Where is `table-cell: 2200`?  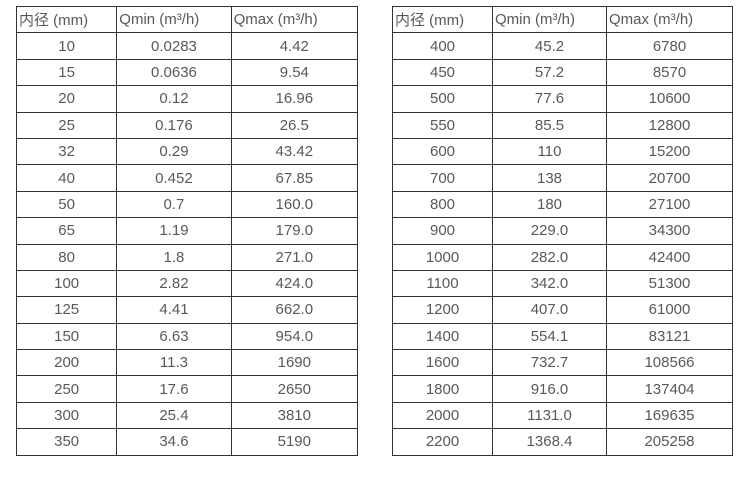
table-cell: 2200 is located at coordinates (442, 442).